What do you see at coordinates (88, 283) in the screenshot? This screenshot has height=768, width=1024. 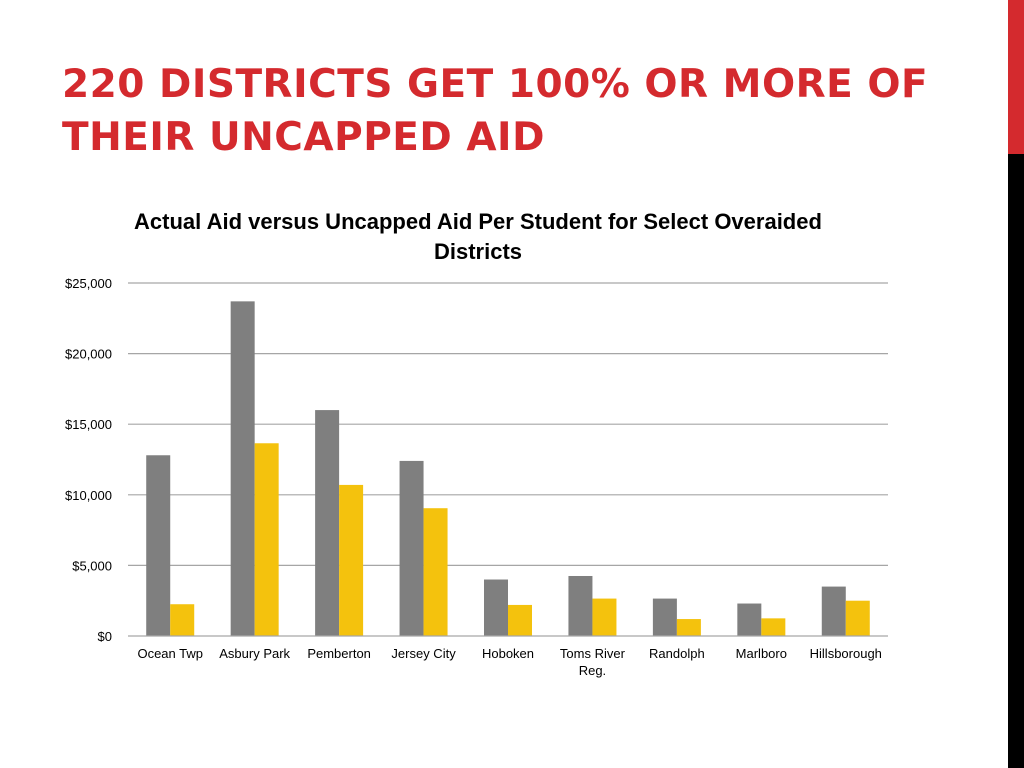 I see `y-tick-label: $25,000` at bounding box center [88, 283].